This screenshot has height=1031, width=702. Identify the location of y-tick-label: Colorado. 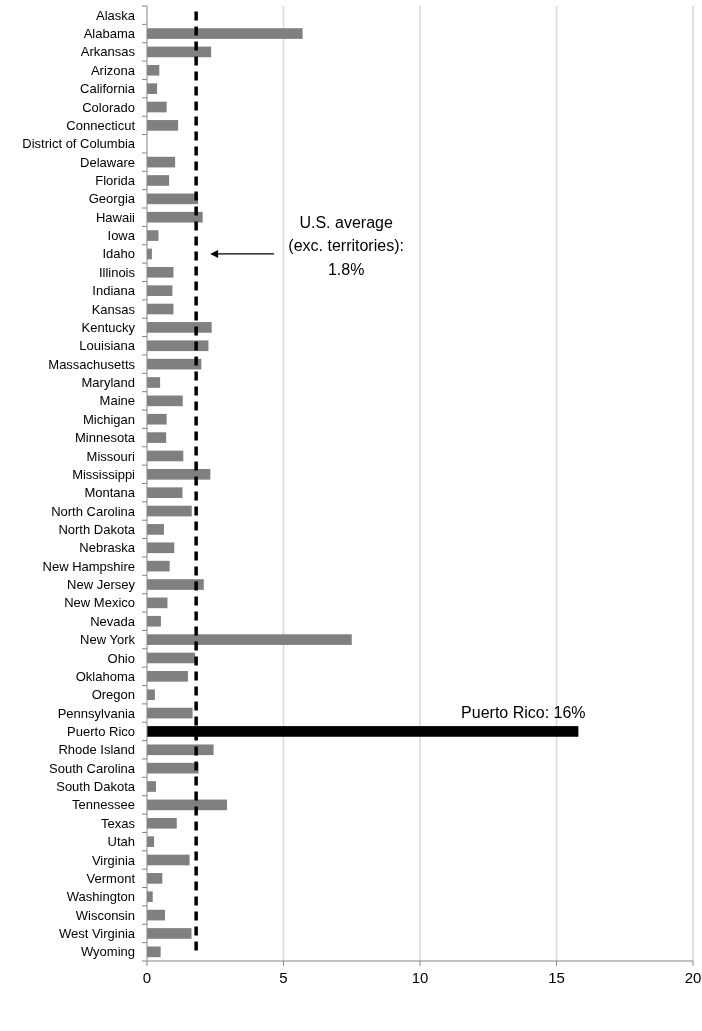
(108, 107).